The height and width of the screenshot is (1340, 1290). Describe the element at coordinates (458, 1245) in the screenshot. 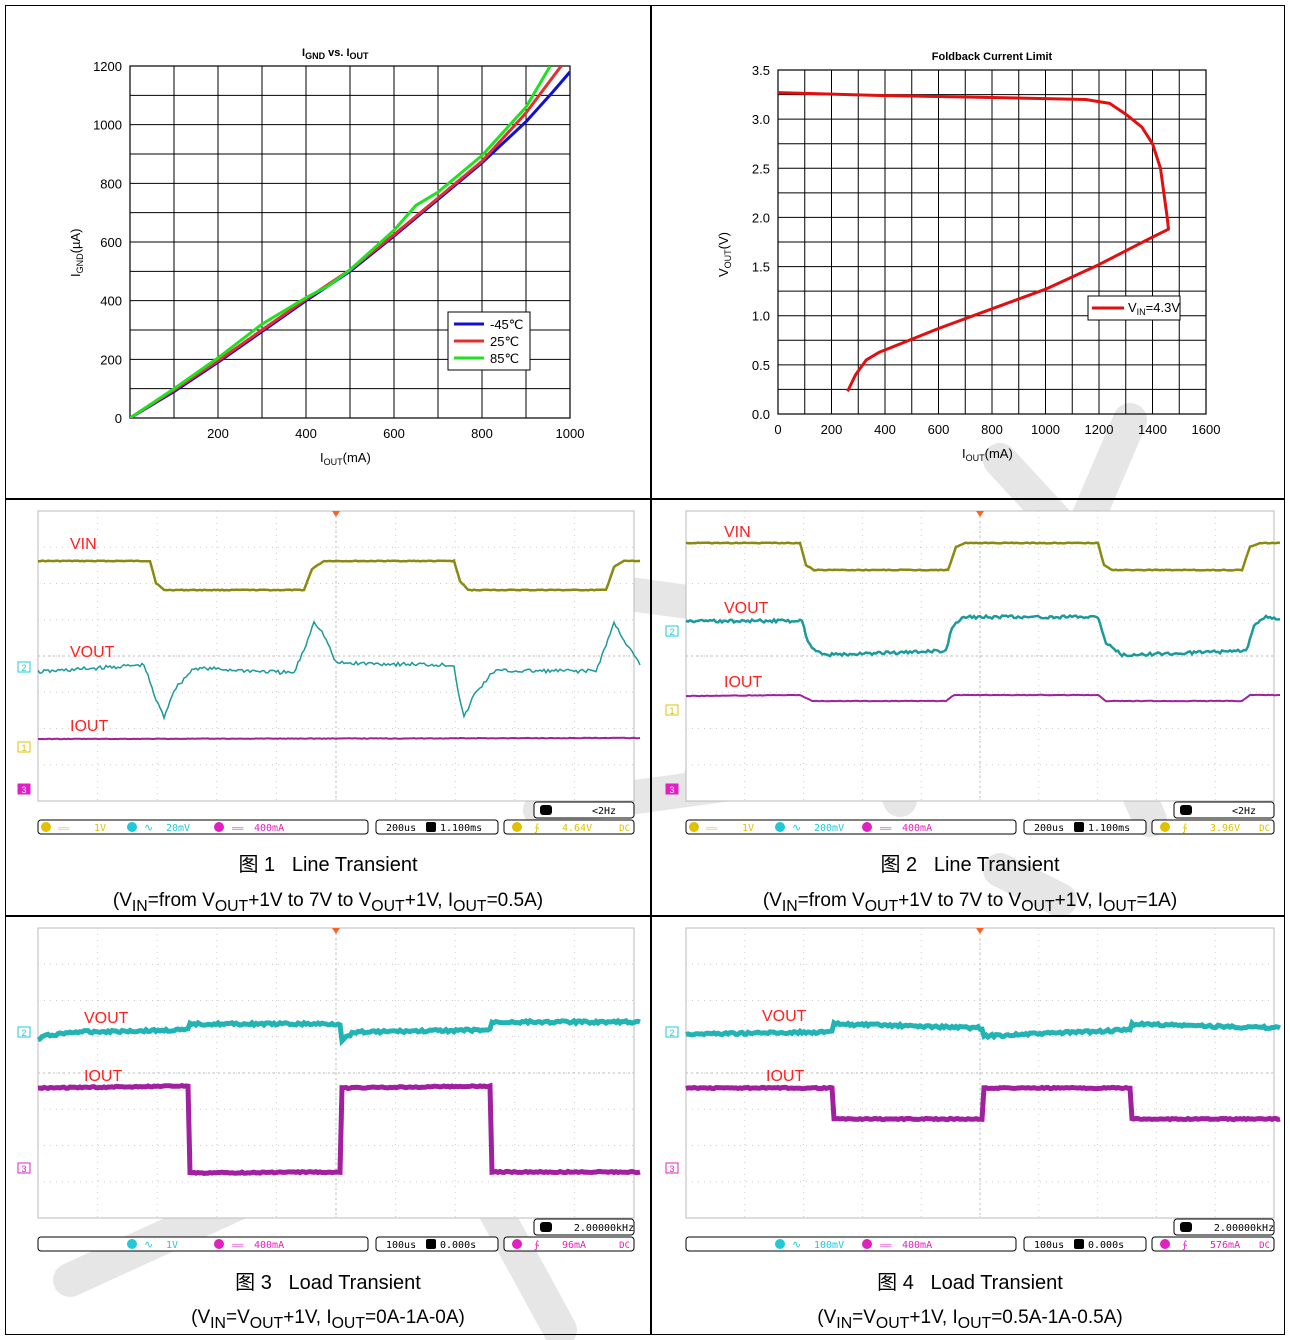

I see `delay-value: 0.000s` at that location.